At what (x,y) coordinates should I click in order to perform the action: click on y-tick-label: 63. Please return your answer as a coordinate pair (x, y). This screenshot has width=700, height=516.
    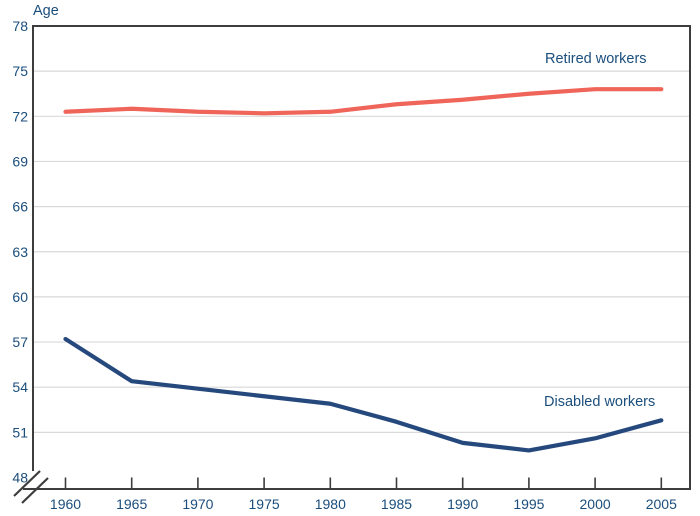
    Looking at the image, I should click on (20, 252).